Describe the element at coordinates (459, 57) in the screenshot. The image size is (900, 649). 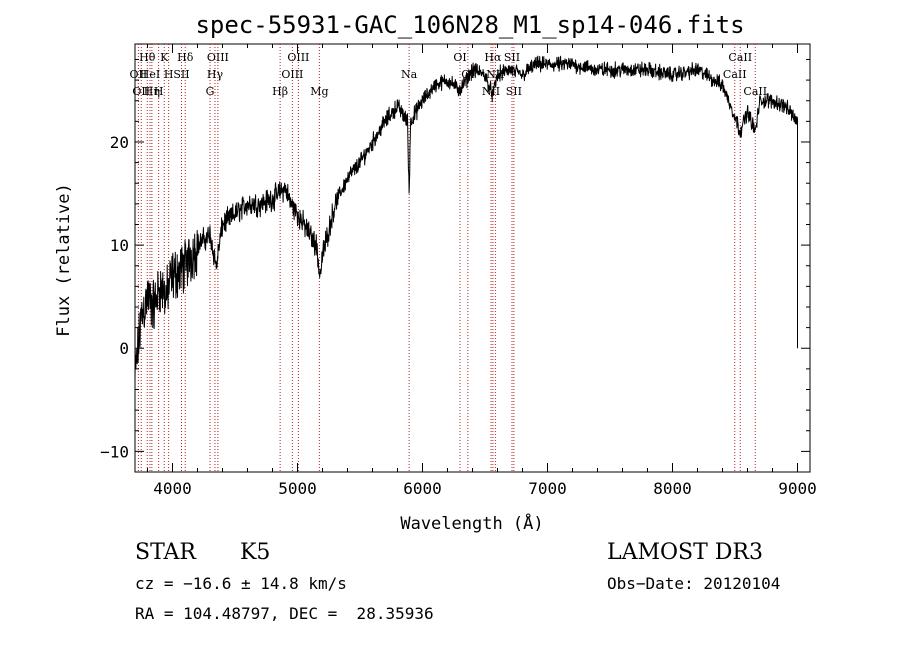
I see `spectral-line-label: OI` at that location.